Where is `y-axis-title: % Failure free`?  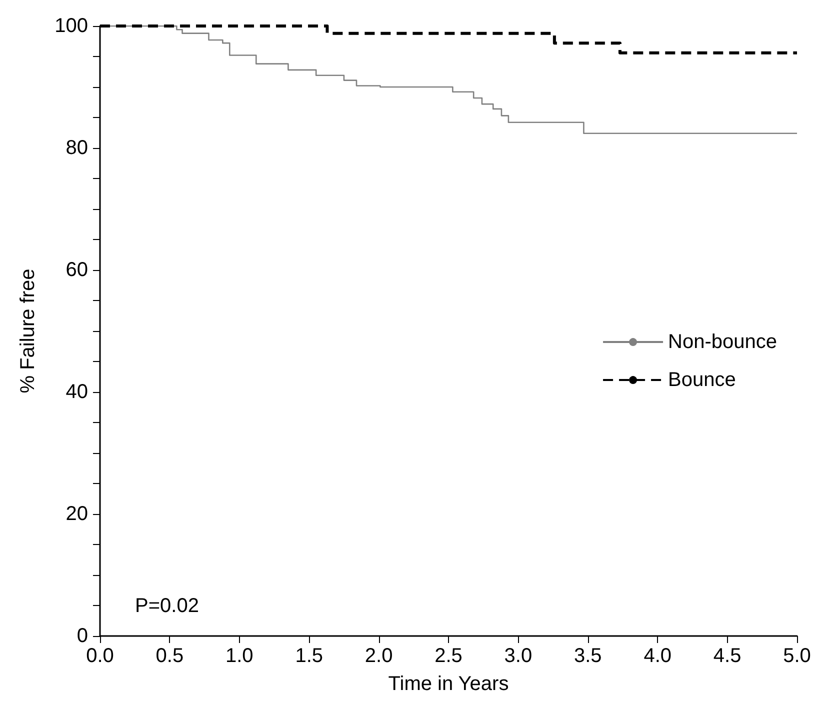 y-axis-title: % Failure free is located at coordinates (28, 331).